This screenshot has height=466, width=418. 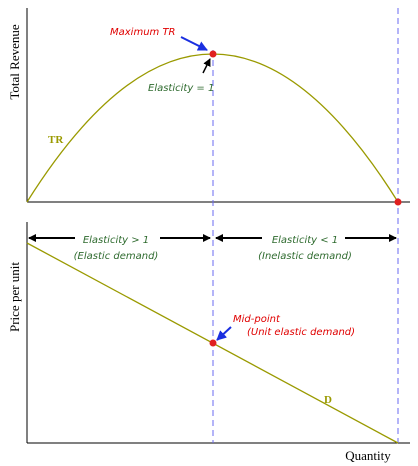 I want to click on mid-point, so click(x=213, y=343).